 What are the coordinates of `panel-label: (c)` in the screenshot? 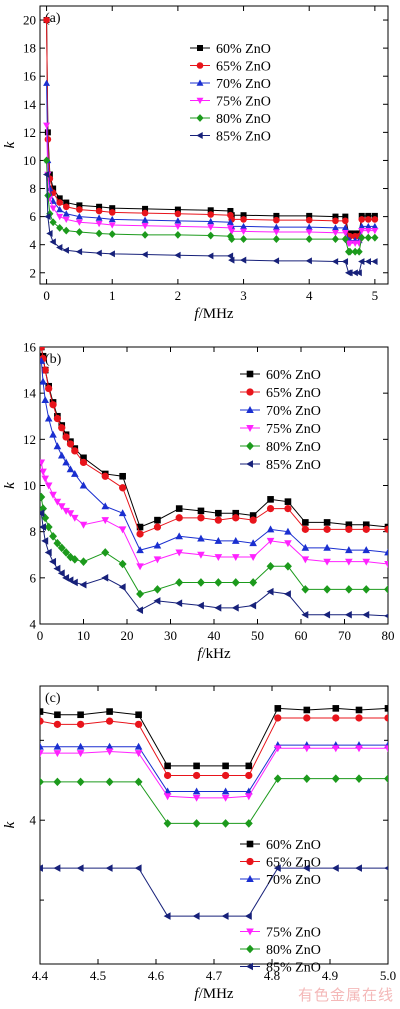 It's located at (53, 698).